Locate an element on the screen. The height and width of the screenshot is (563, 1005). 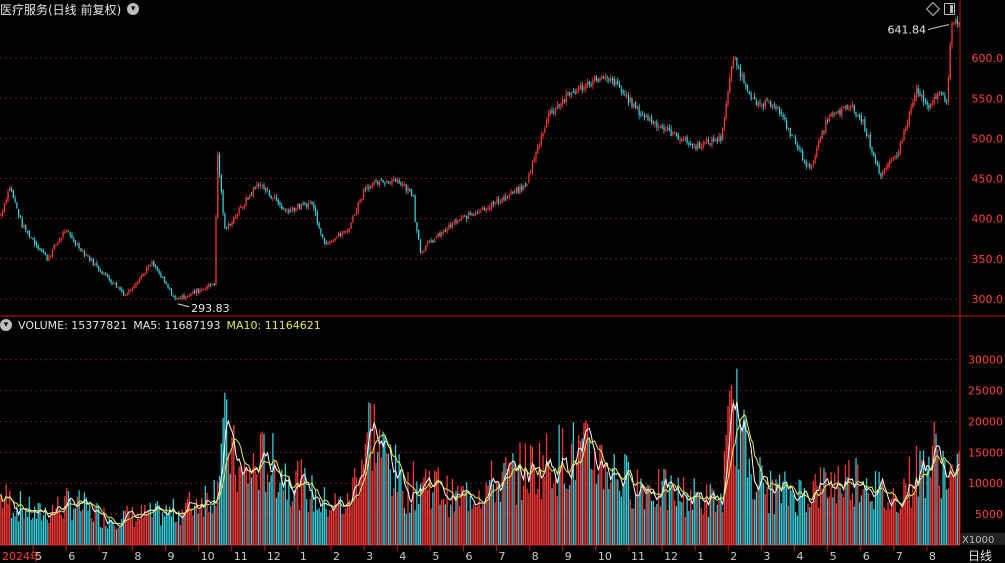
price-tick-label: 400.0 is located at coordinates (988, 219).